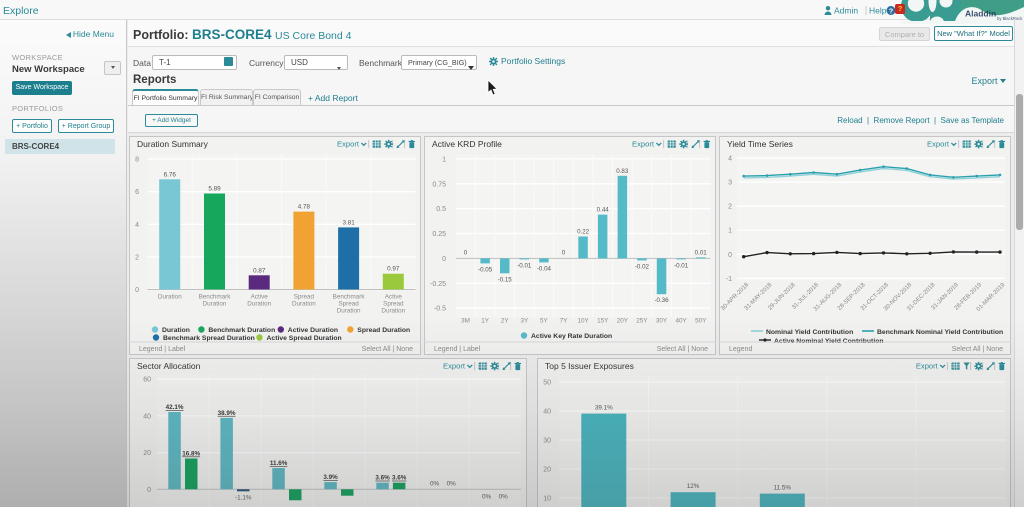 The image size is (1024, 507). What do you see at coordinates (147, 453) in the screenshot?
I see `svg-text: 20` at bounding box center [147, 453].